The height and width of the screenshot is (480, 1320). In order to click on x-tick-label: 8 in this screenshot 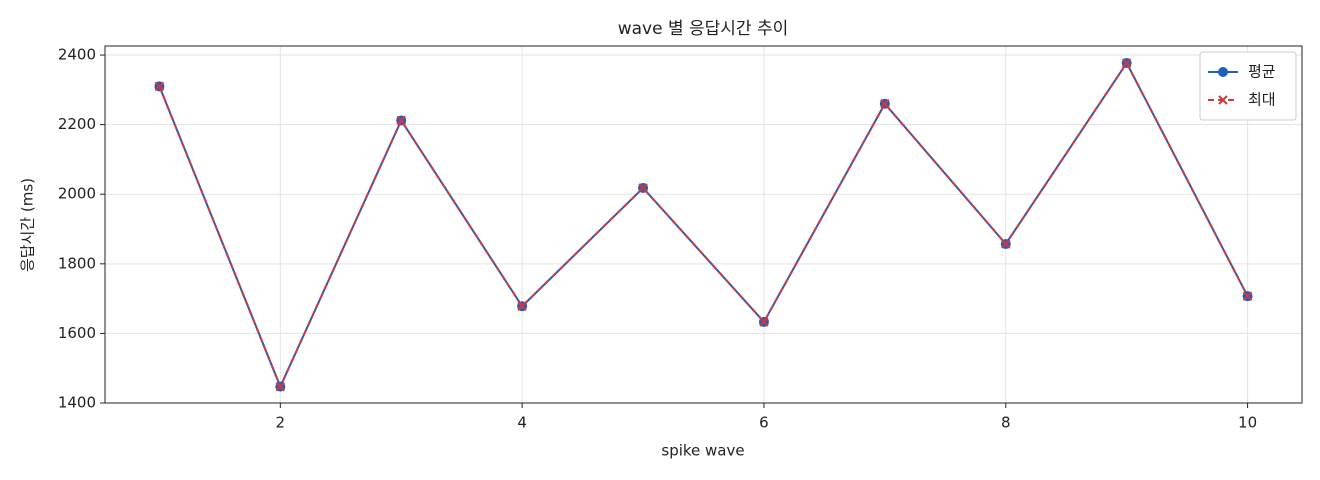, I will do `click(1006, 423)`.